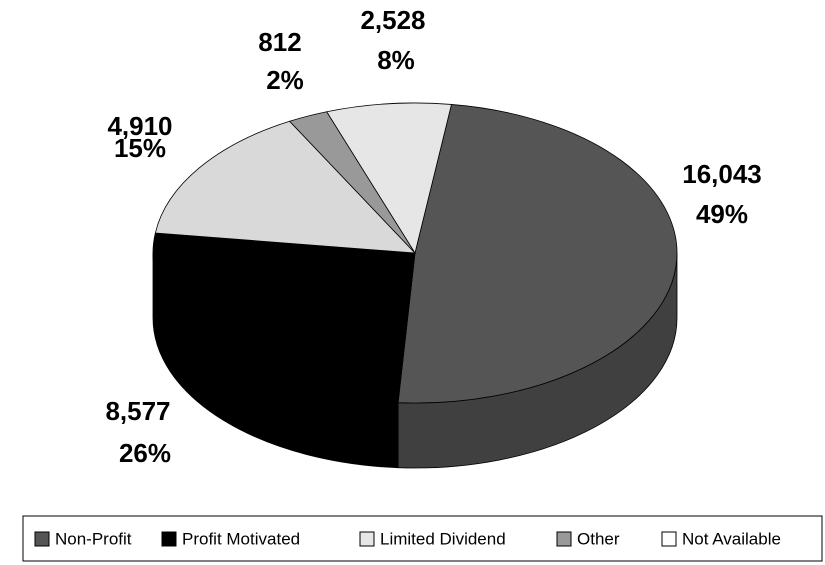  I want to click on percent-label: 8%, so click(396, 60).